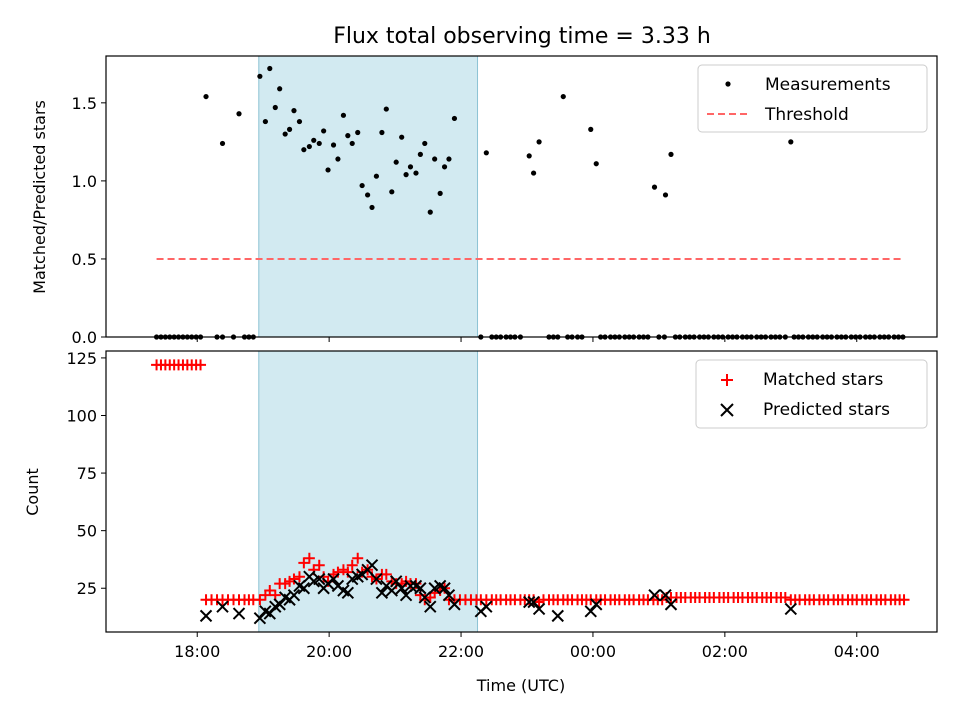 This screenshot has height=724, width=960. What do you see at coordinates (84, 103) in the screenshot?
I see `top-ytick-label-3: 1.5` at bounding box center [84, 103].